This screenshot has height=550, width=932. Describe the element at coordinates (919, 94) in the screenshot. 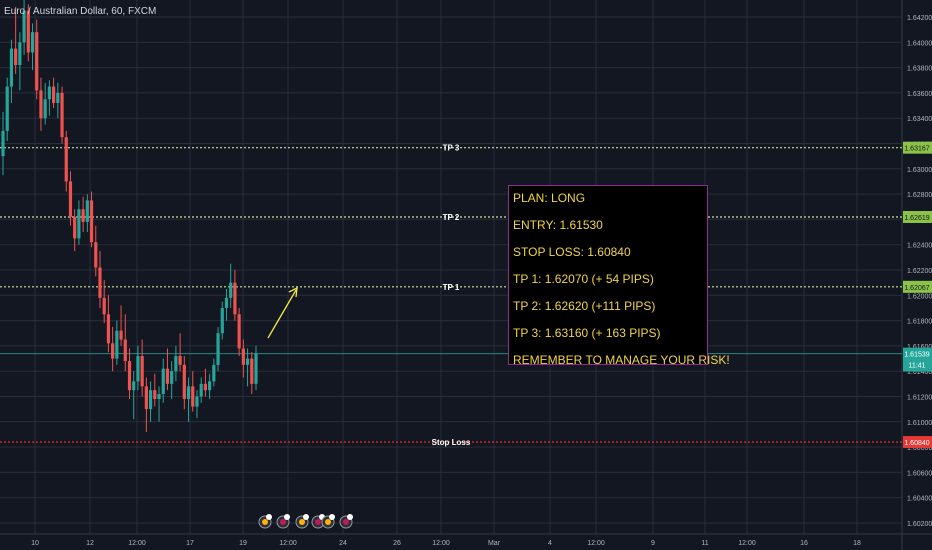

I see `y-tick-label: 1.63600` at that location.